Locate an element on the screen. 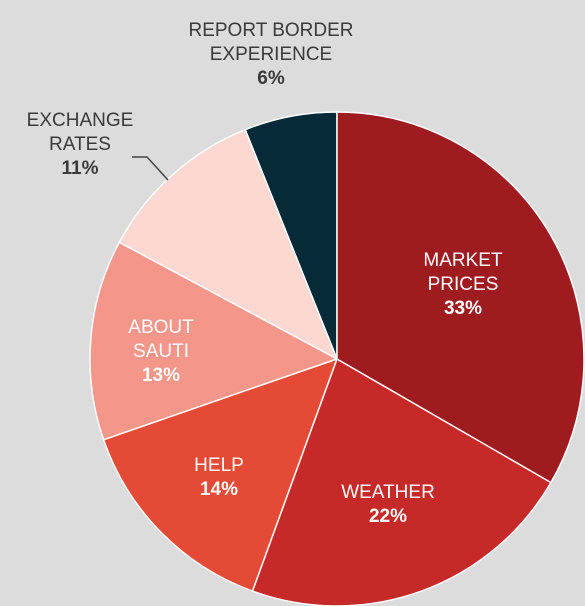 The height and width of the screenshot is (606, 585). category-label: EXCHANGE RATES is located at coordinates (80, 132).